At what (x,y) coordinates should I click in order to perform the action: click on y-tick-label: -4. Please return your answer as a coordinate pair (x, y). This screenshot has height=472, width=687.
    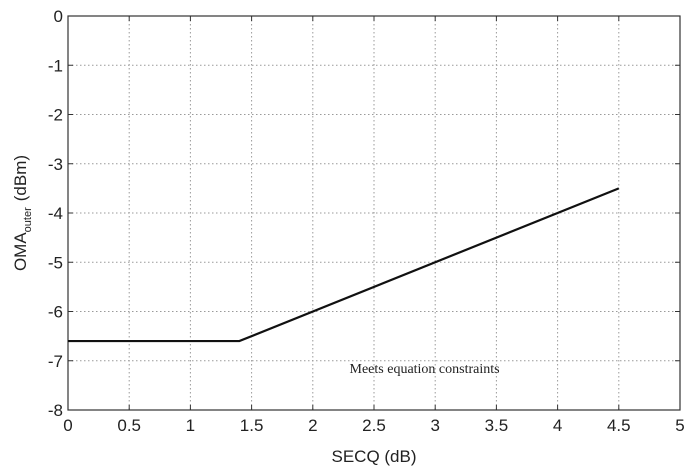
    Looking at the image, I should click on (55, 213).